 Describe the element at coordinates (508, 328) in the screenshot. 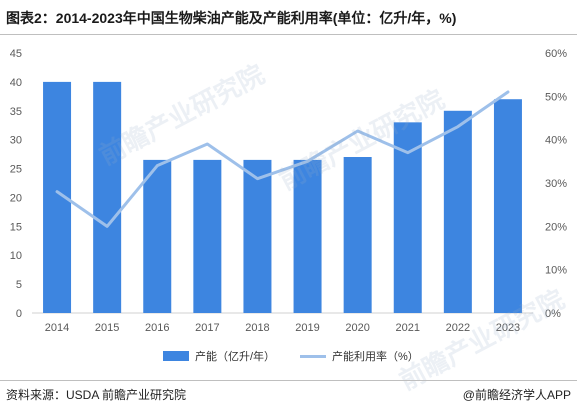

I see `x-tick-label: 2023` at that location.